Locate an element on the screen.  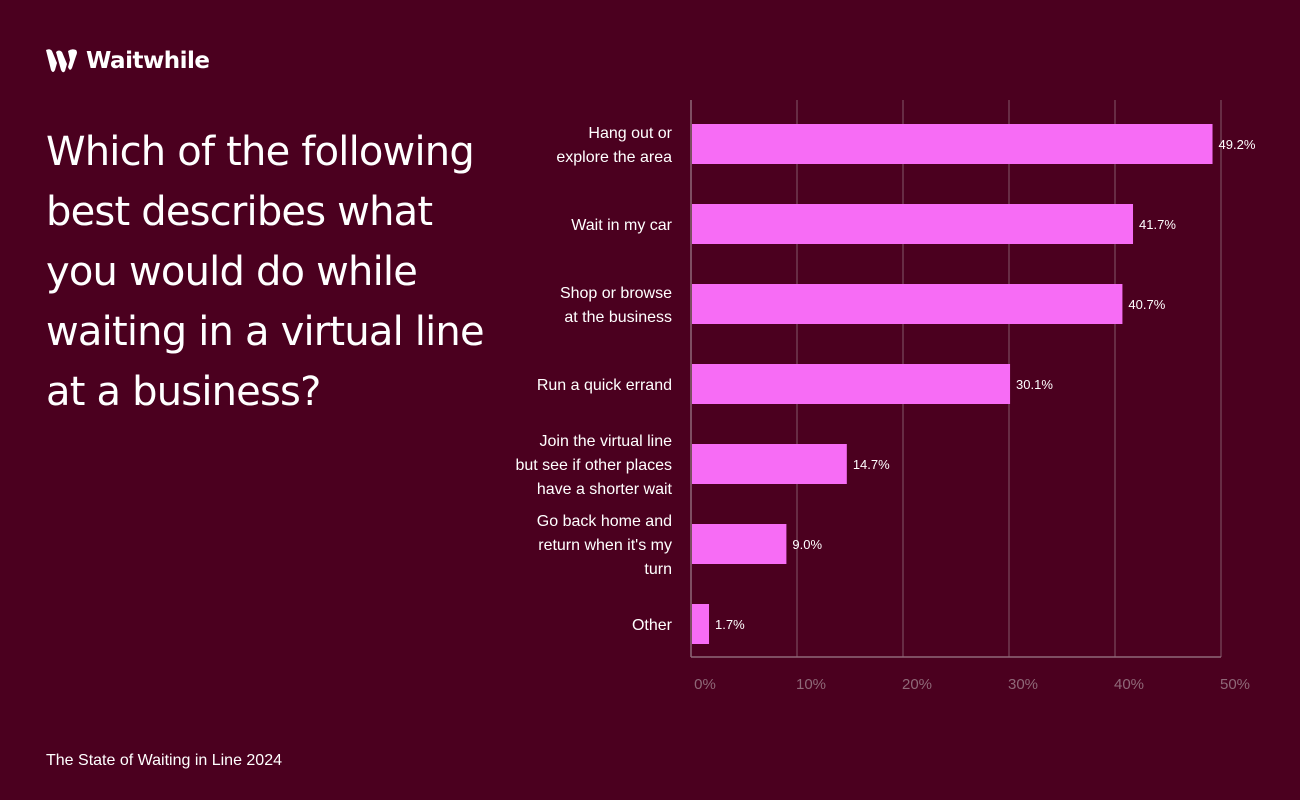
data-label: 1.7% is located at coordinates (730, 624).